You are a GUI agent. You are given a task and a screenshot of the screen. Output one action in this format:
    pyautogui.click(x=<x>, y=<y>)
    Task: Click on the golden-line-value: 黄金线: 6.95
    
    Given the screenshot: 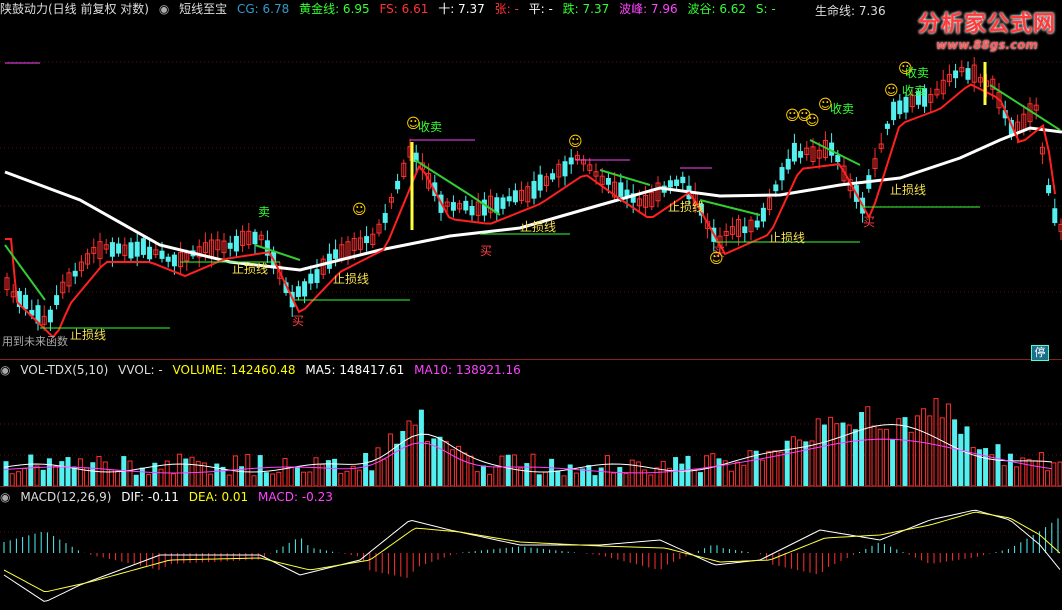 What is the action you would take?
    pyautogui.click(x=334, y=9)
    